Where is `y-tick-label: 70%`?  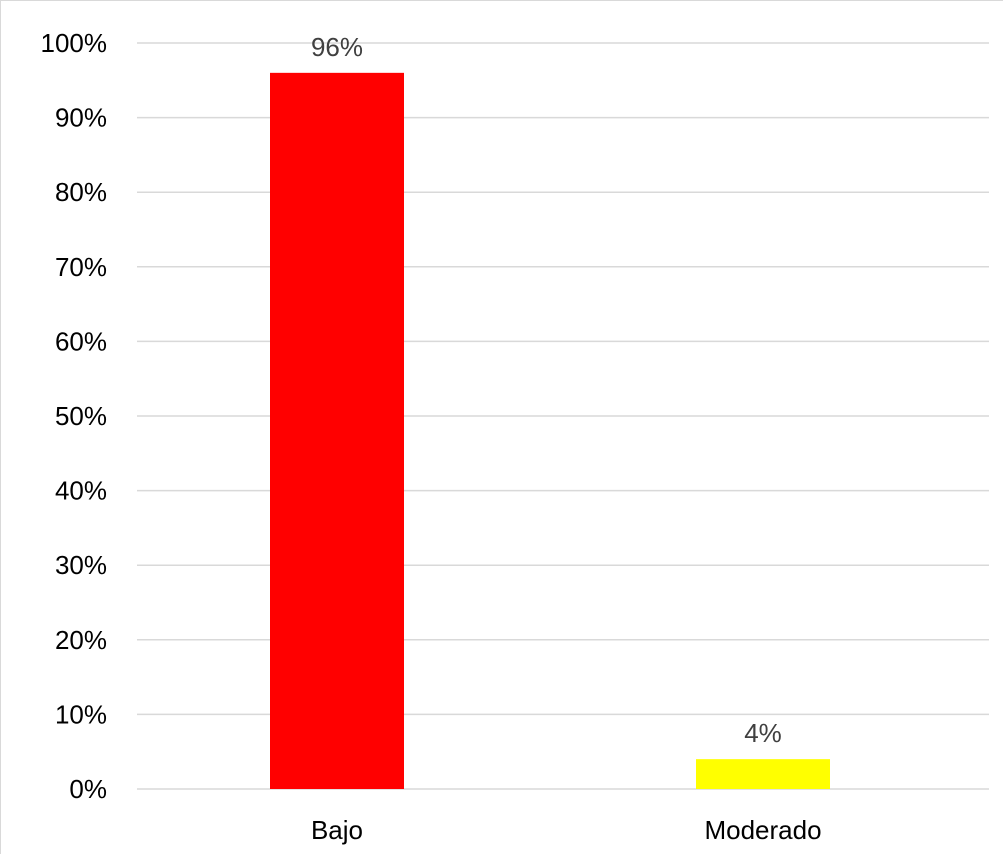
y-tick-label: 70% is located at coordinates (81, 267).